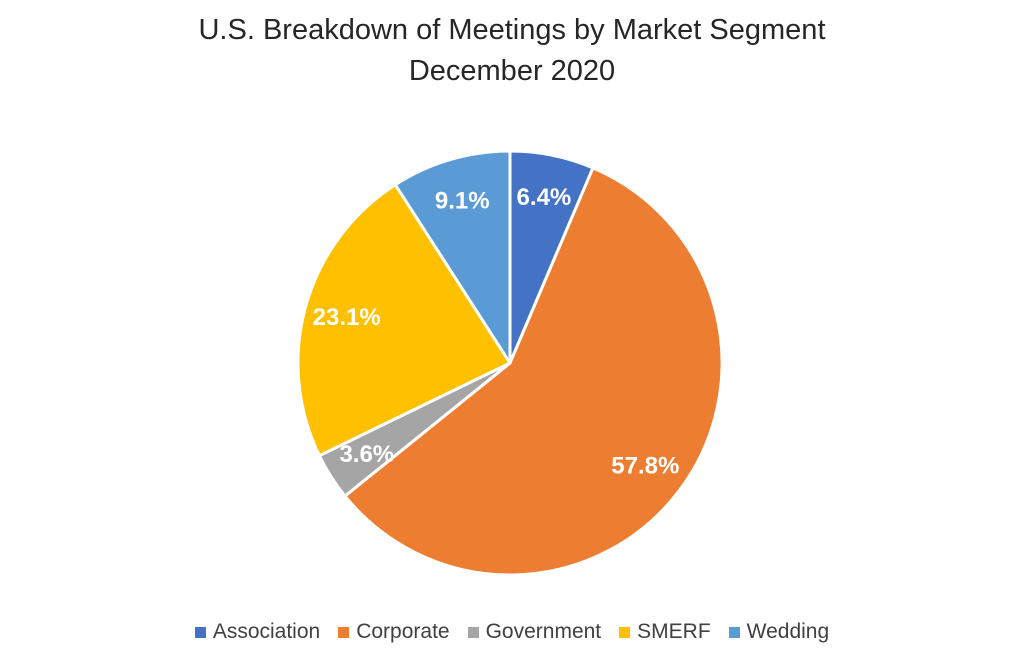 This screenshot has height=670, width=1024. Describe the element at coordinates (200, 632) in the screenshot. I see `legend-marker-association` at that location.